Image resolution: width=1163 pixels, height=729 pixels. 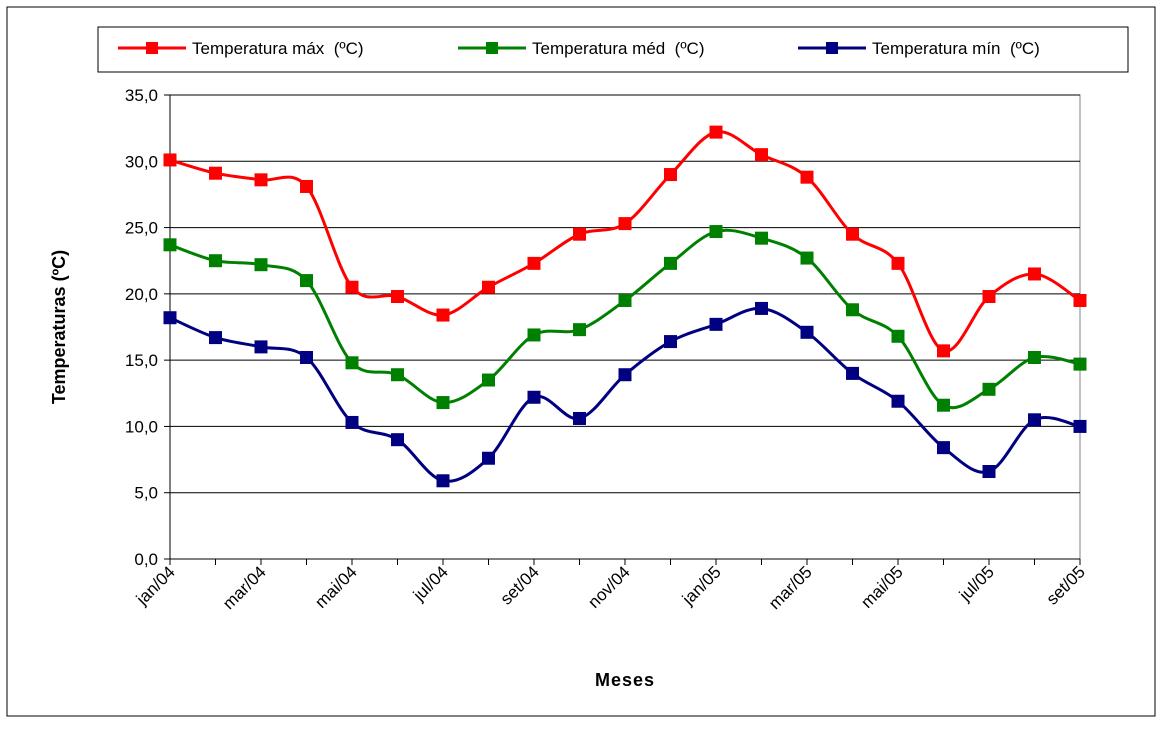 I want to click on y-tick-label: 0,0, so click(x=146, y=559).